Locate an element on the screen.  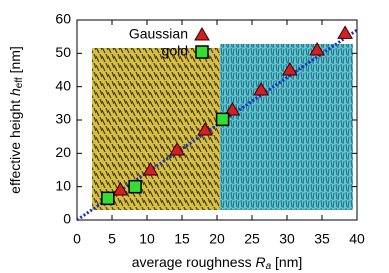
legend-label: Gaussian is located at coordinates (158, 34).